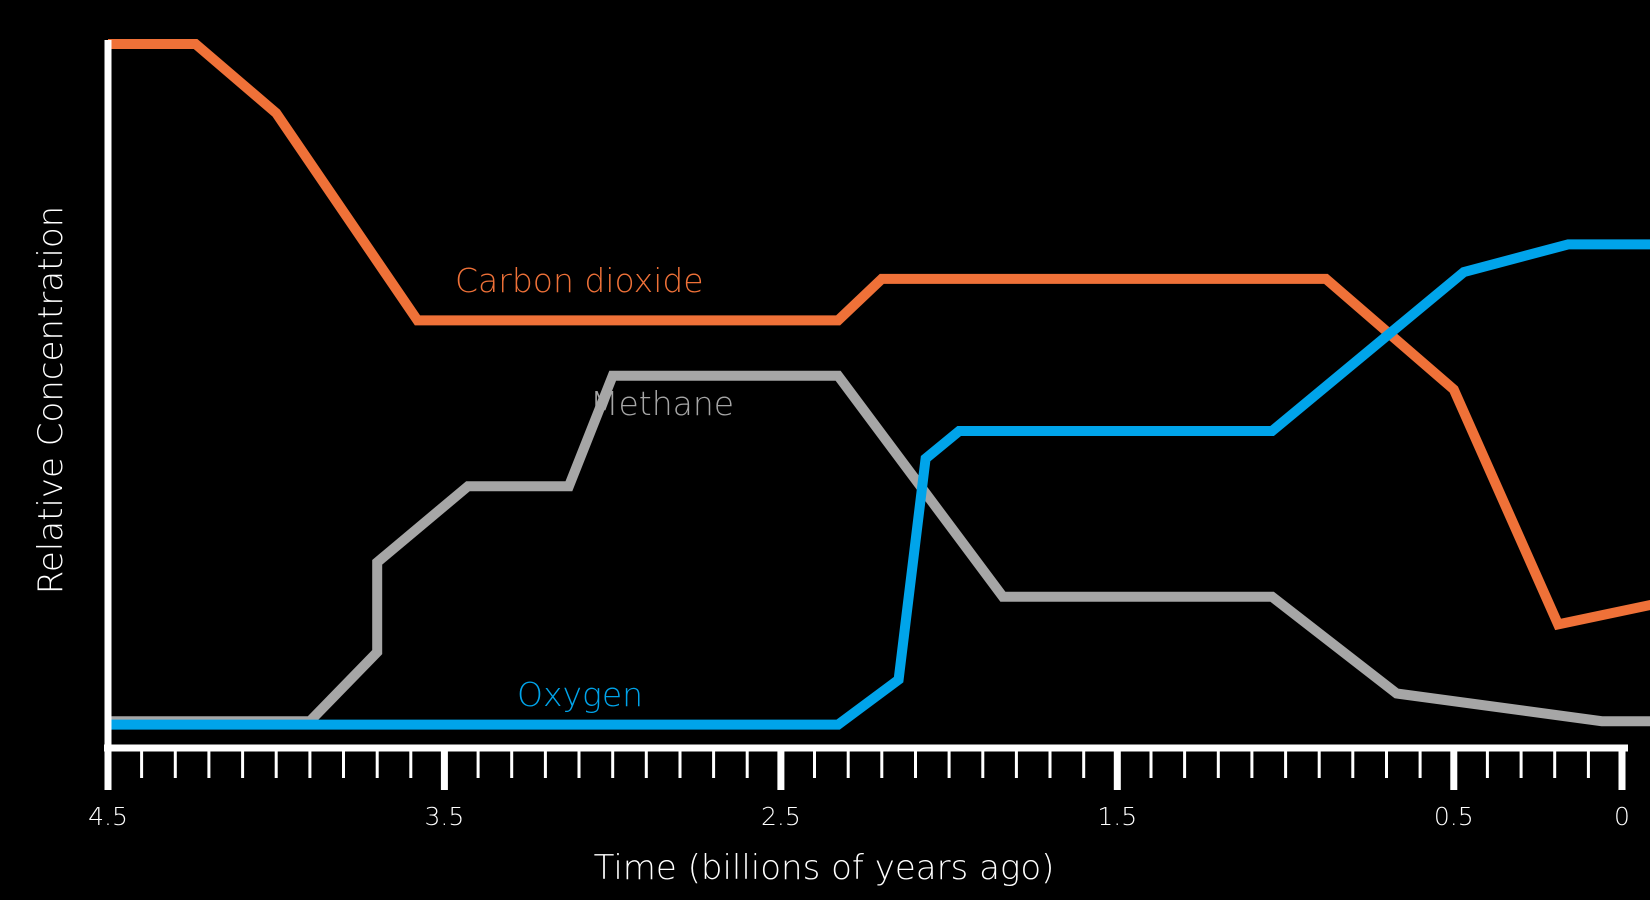 Image resolution: width=1650 pixels, height=900 pixels. What do you see at coordinates (108, 816) in the screenshot?
I see `x-tick-label: 4.5` at bounding box center [108, 816].